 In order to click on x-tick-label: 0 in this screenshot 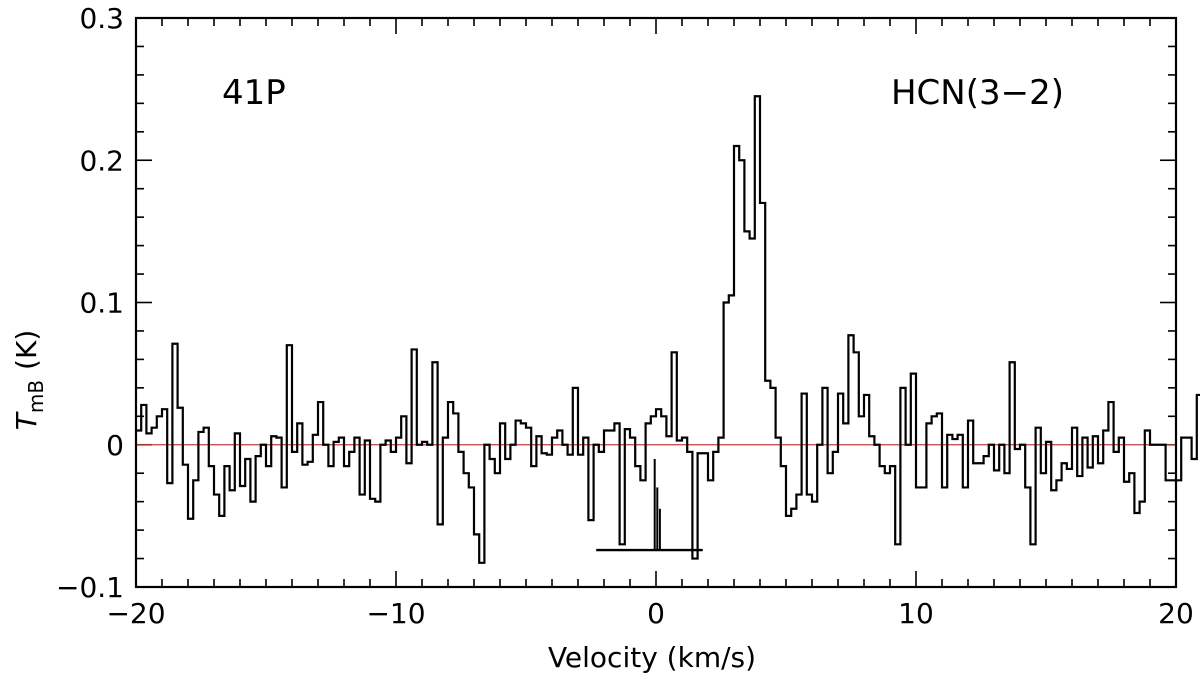, I will do `click(656, 613)`.